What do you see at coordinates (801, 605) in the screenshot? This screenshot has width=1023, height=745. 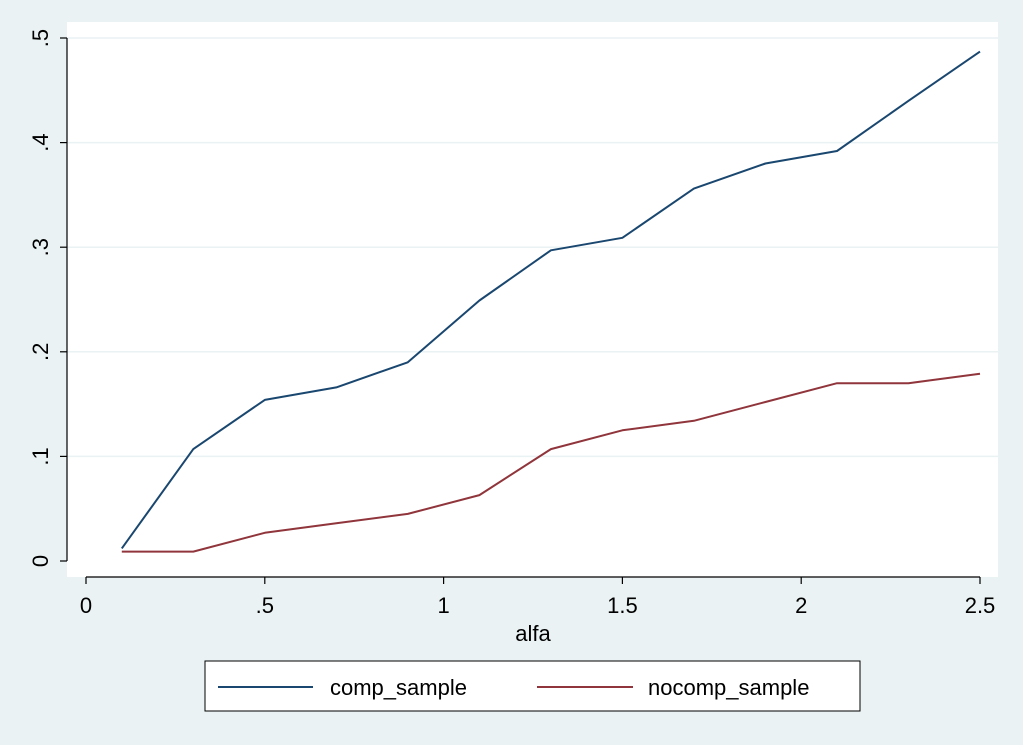 I see `x-tick-label: 2` at bounding box center [801, 605].